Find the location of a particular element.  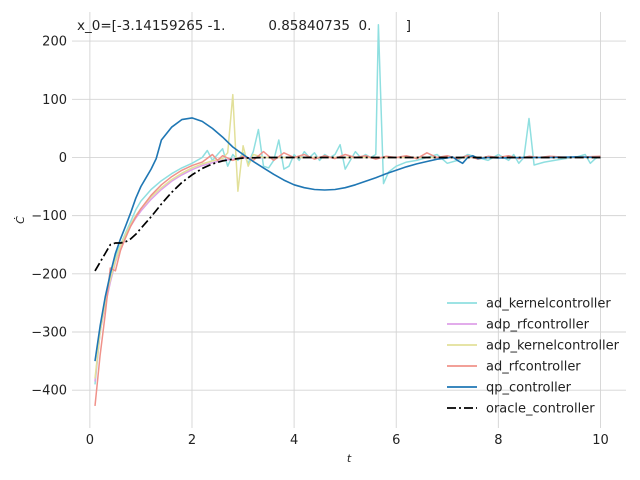

y-tick-label: 200 is located at coordinates (54, 42).